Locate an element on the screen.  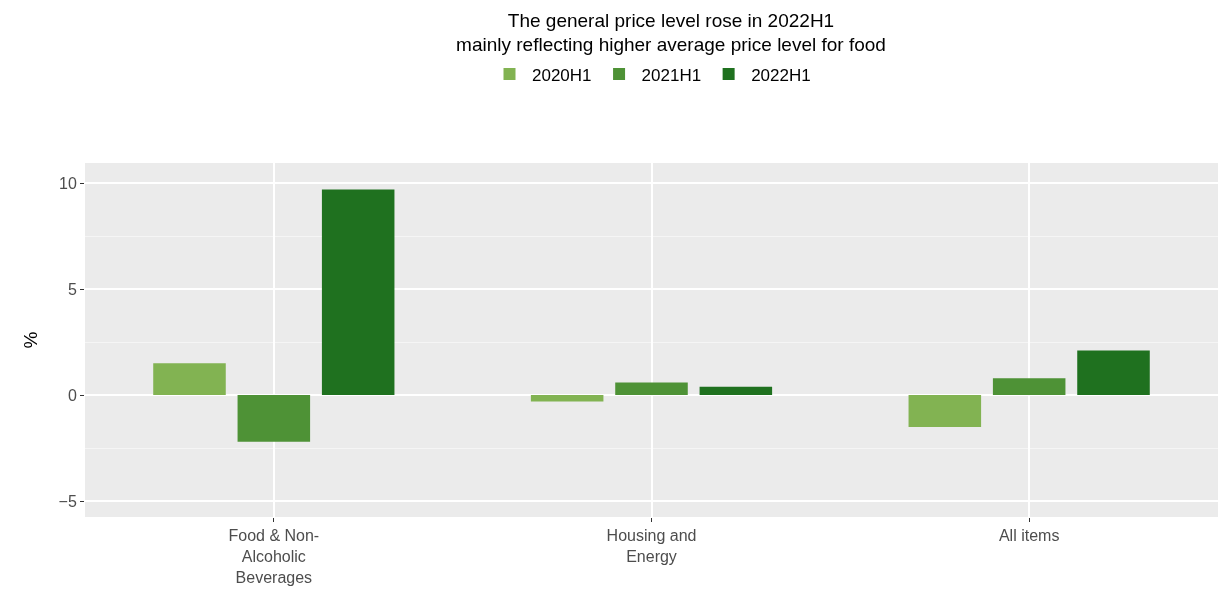
legend-label: 2021H1 is located at coordinates (671, 75).